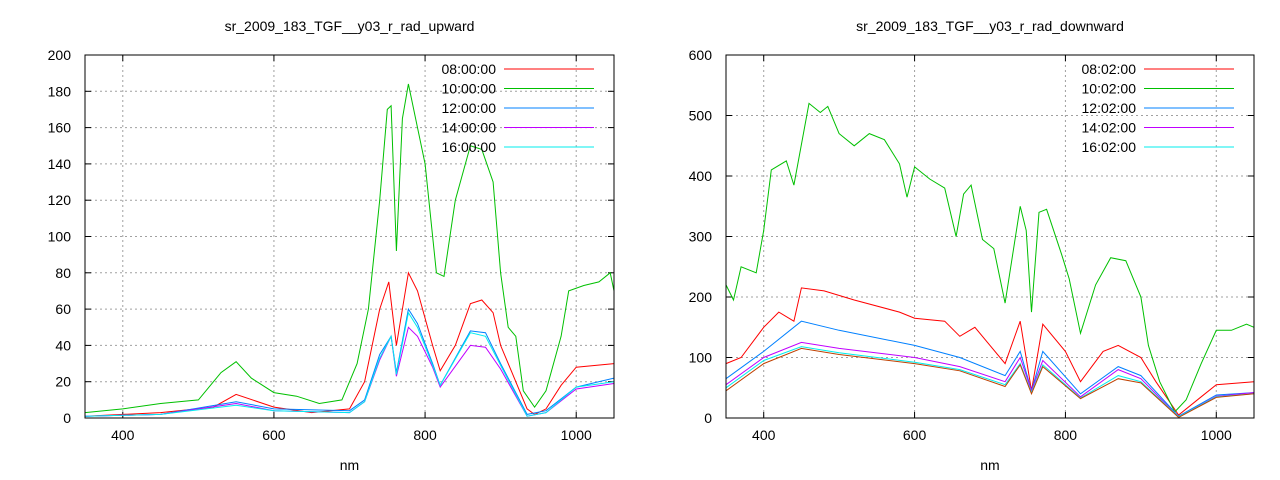 The width and height of the screenshot is (1280, 480). I want to click on legend-label: 14:02:00, so click(1109, 128).